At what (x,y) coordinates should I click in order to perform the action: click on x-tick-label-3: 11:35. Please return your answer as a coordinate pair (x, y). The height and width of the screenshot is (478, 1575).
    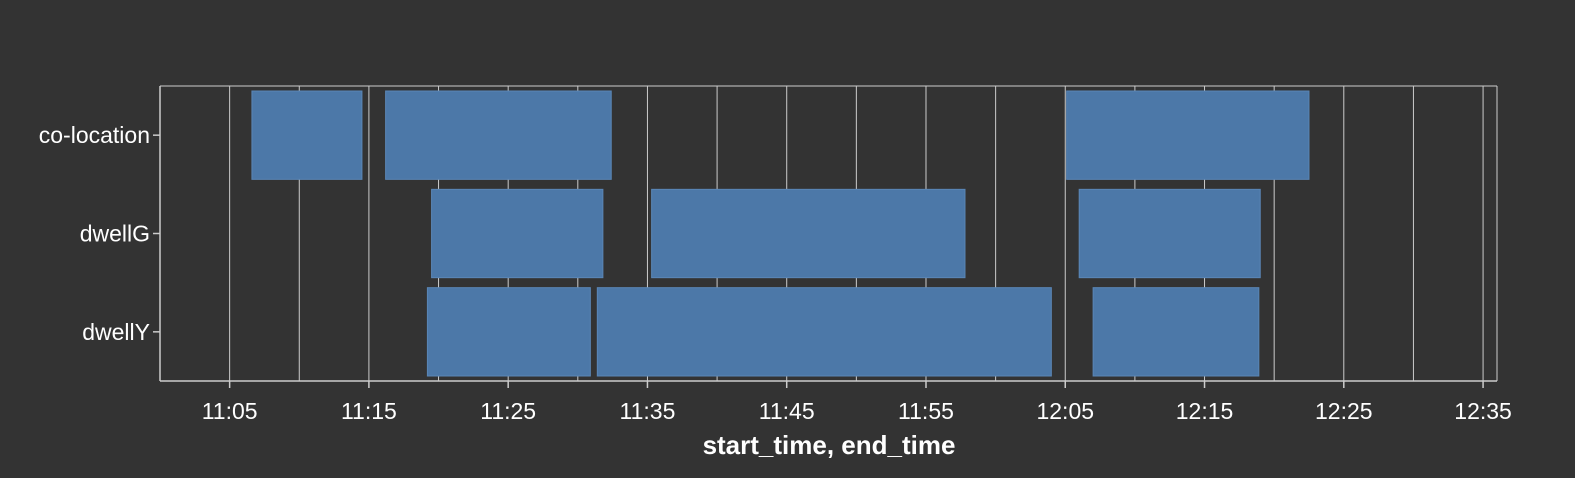
    Looking at the image, I should click on (648, 411).